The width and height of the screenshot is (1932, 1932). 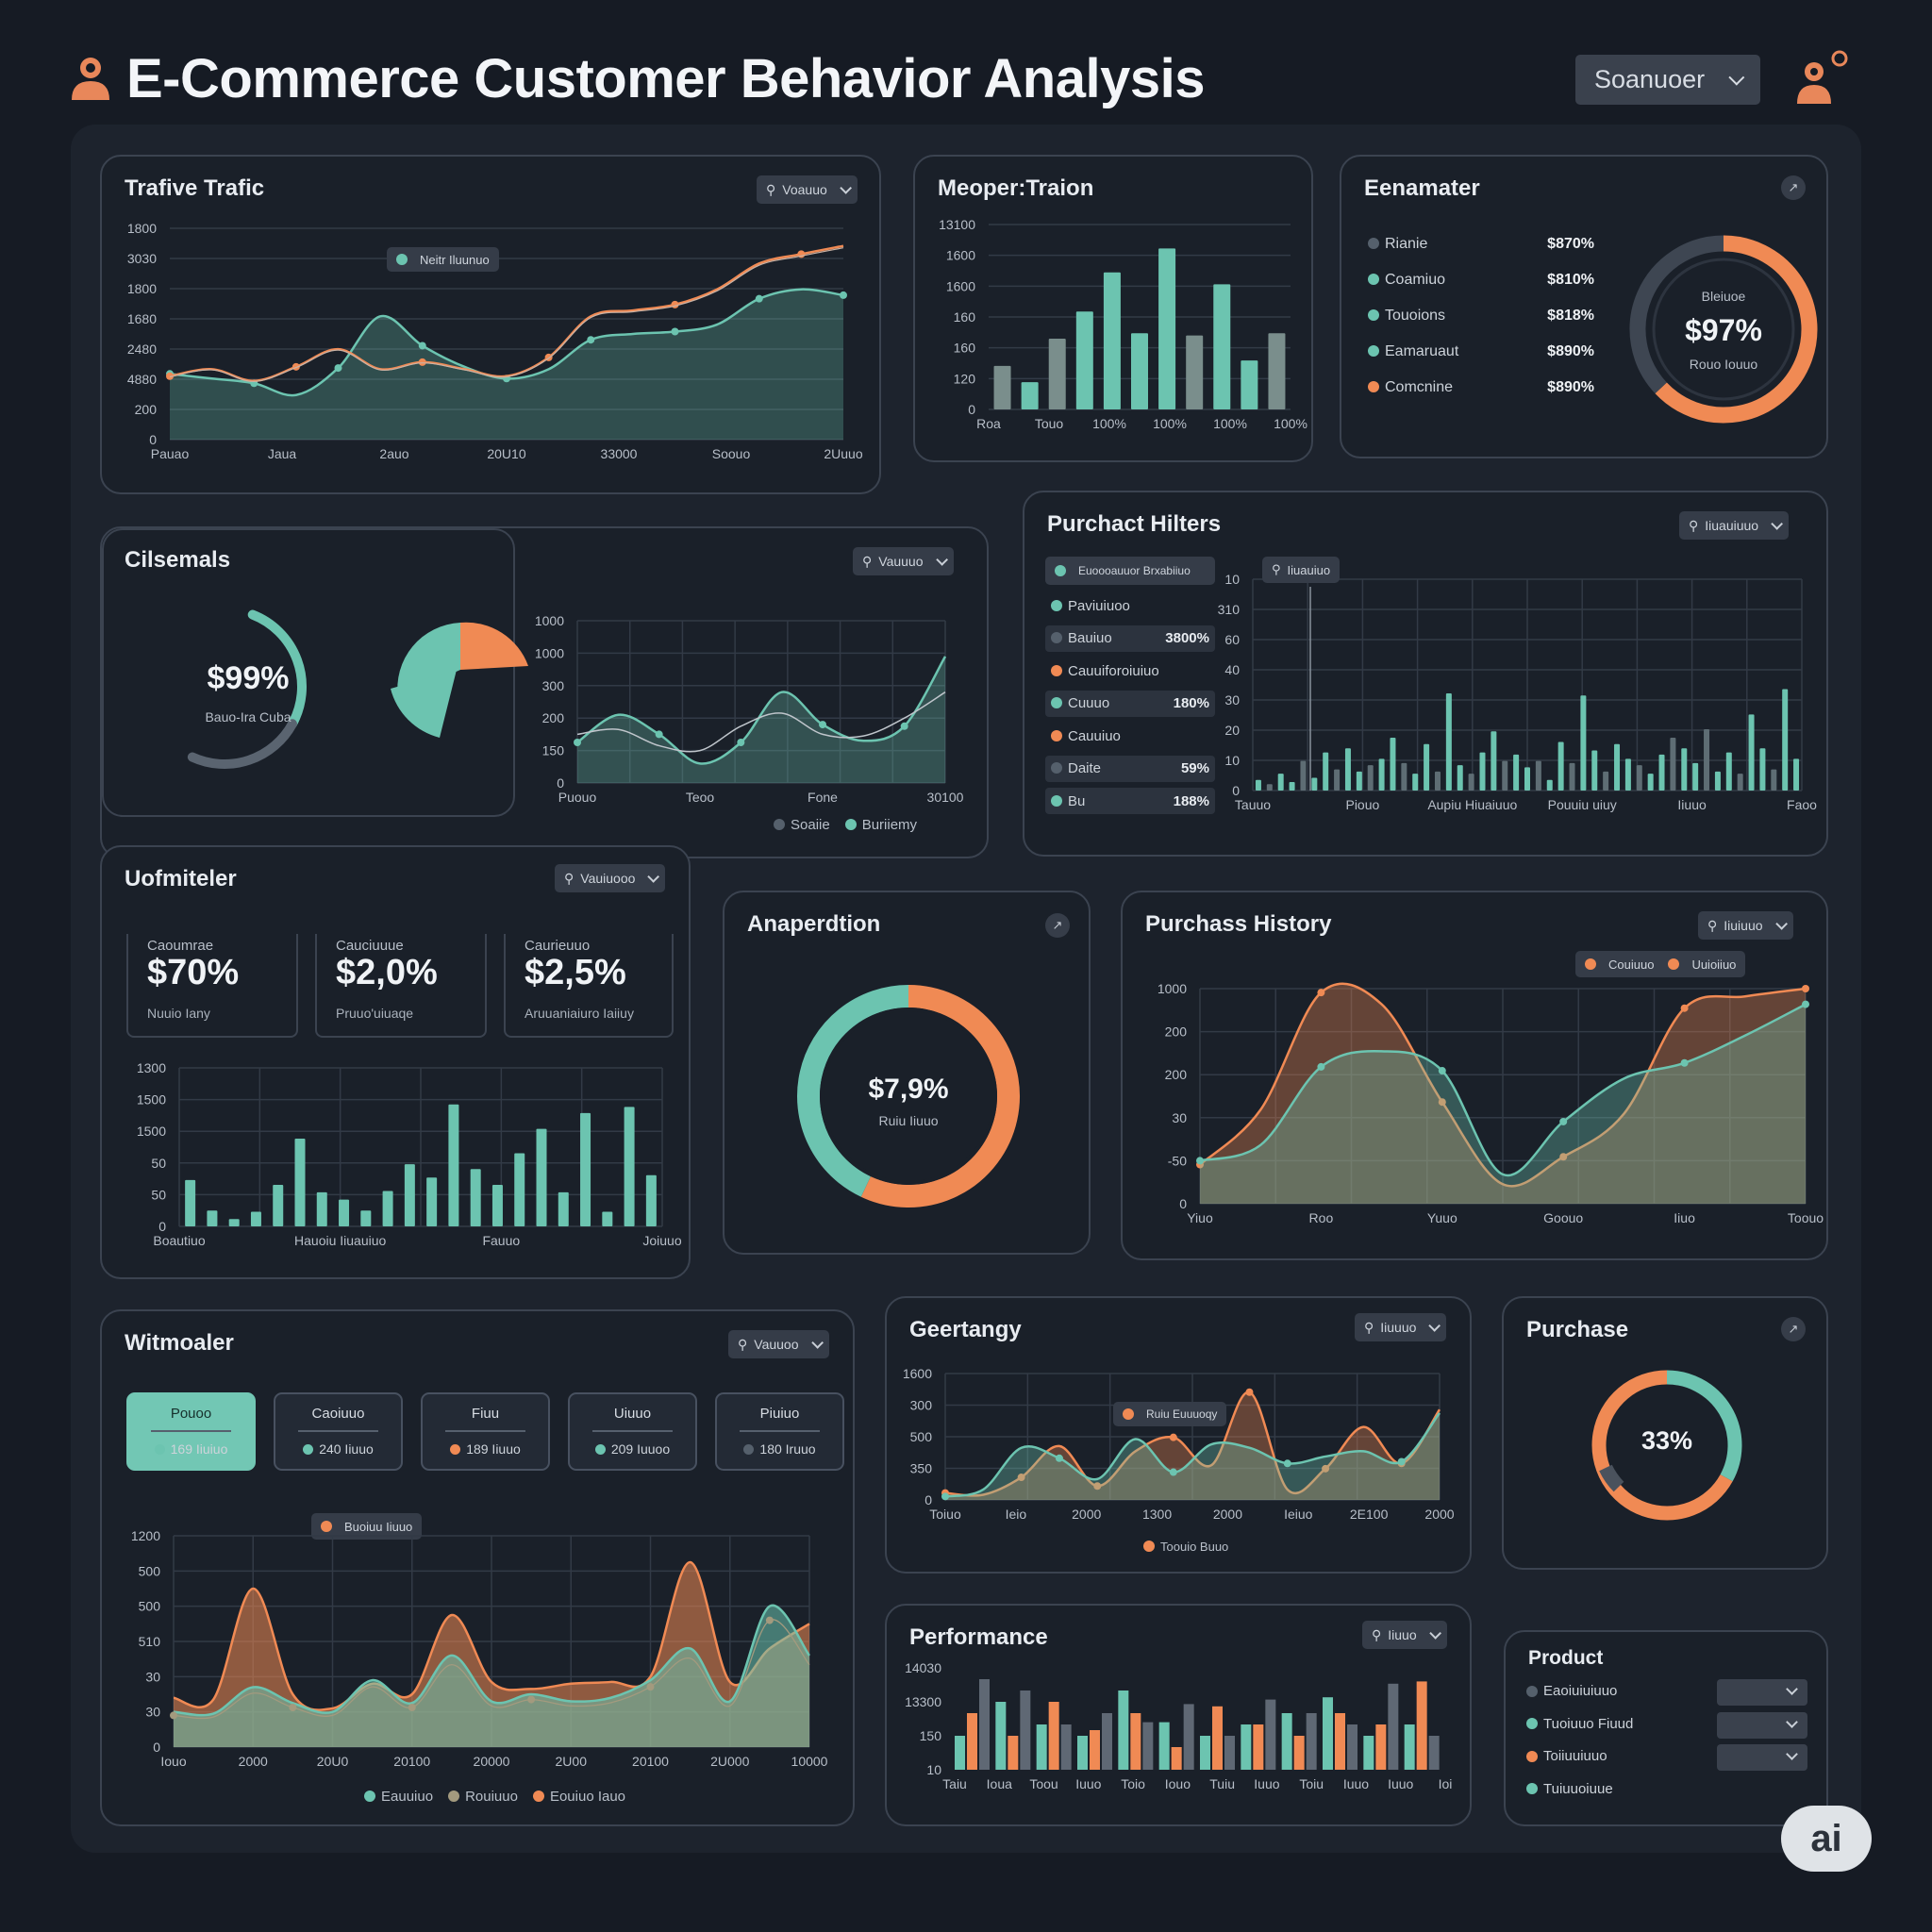 What do you see at coordinates (909, 1089) in the screenshot?
I see `anaperdtion-value: $7,9%` at bounding box center [909, 1089].